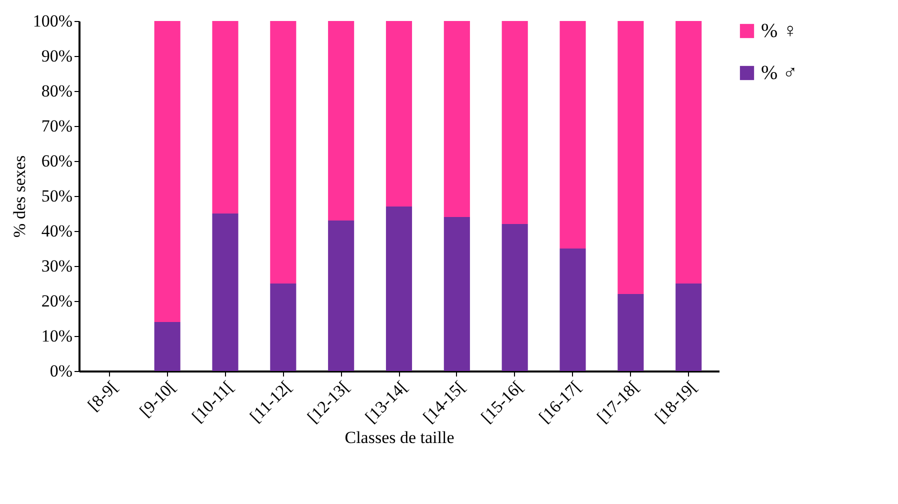 This screenshot has width=898, height=504. What do you see at coordinates (779, 31) in the screenshot?
I see `legend-label: % ♀` at bounding box center [779, 31].